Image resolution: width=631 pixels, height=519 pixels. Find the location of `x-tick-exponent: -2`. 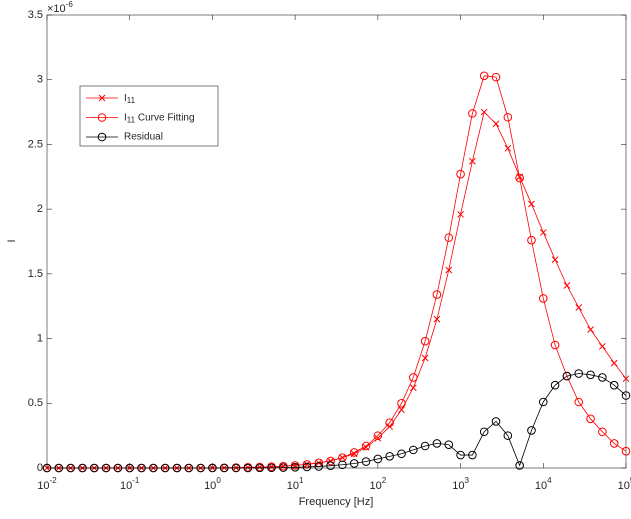

x-tick-exponent: -2 is located at coordinates (54, 480).